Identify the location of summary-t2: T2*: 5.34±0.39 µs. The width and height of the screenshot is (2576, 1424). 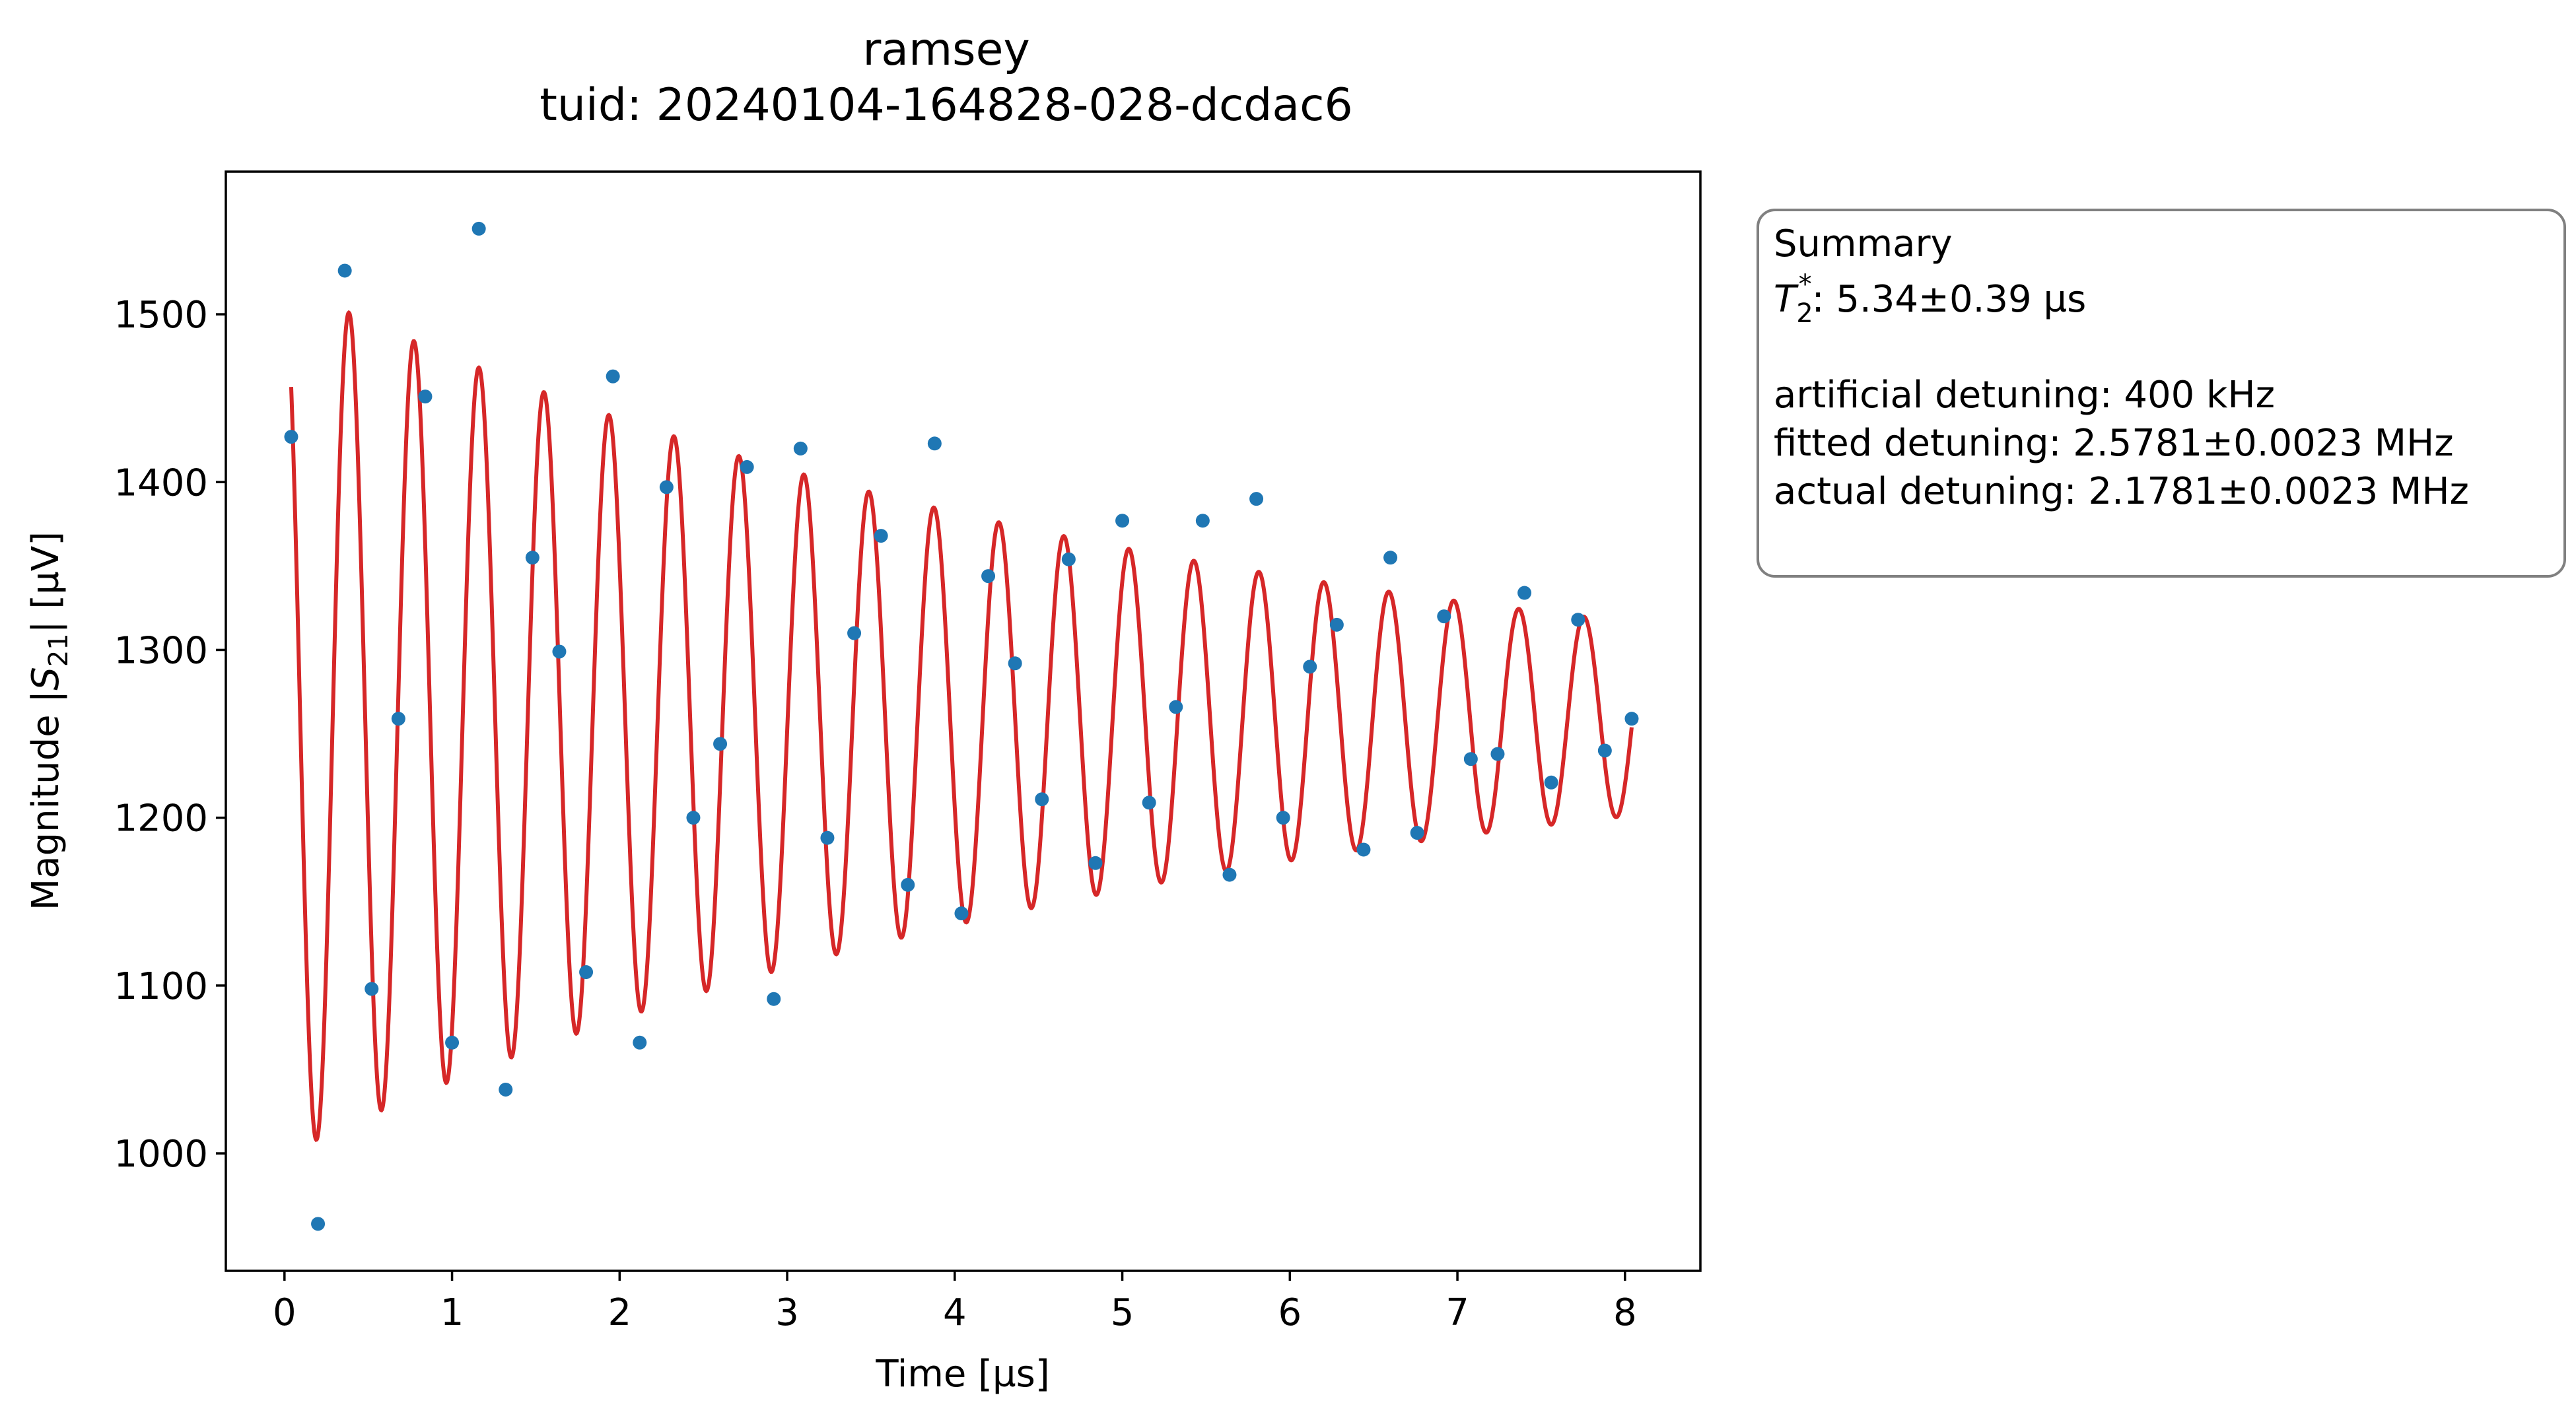
(1930, 299).